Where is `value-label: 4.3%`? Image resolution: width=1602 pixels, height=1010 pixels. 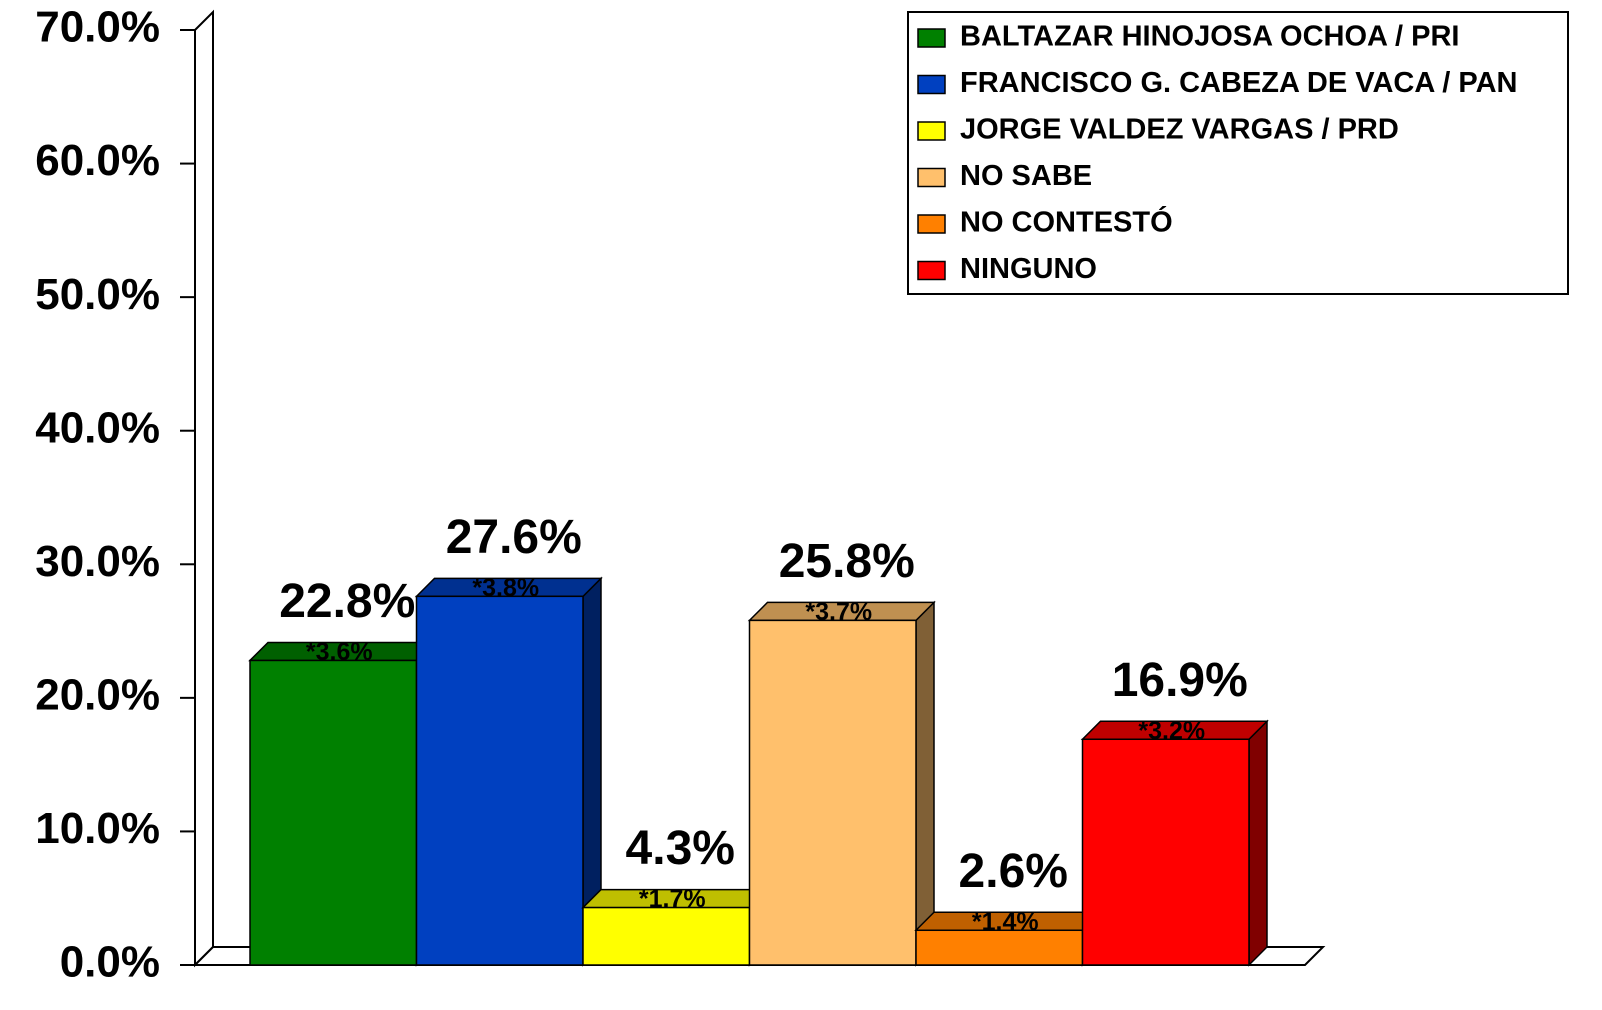 value-label: 4.3% is located at coordinates (680, 848).